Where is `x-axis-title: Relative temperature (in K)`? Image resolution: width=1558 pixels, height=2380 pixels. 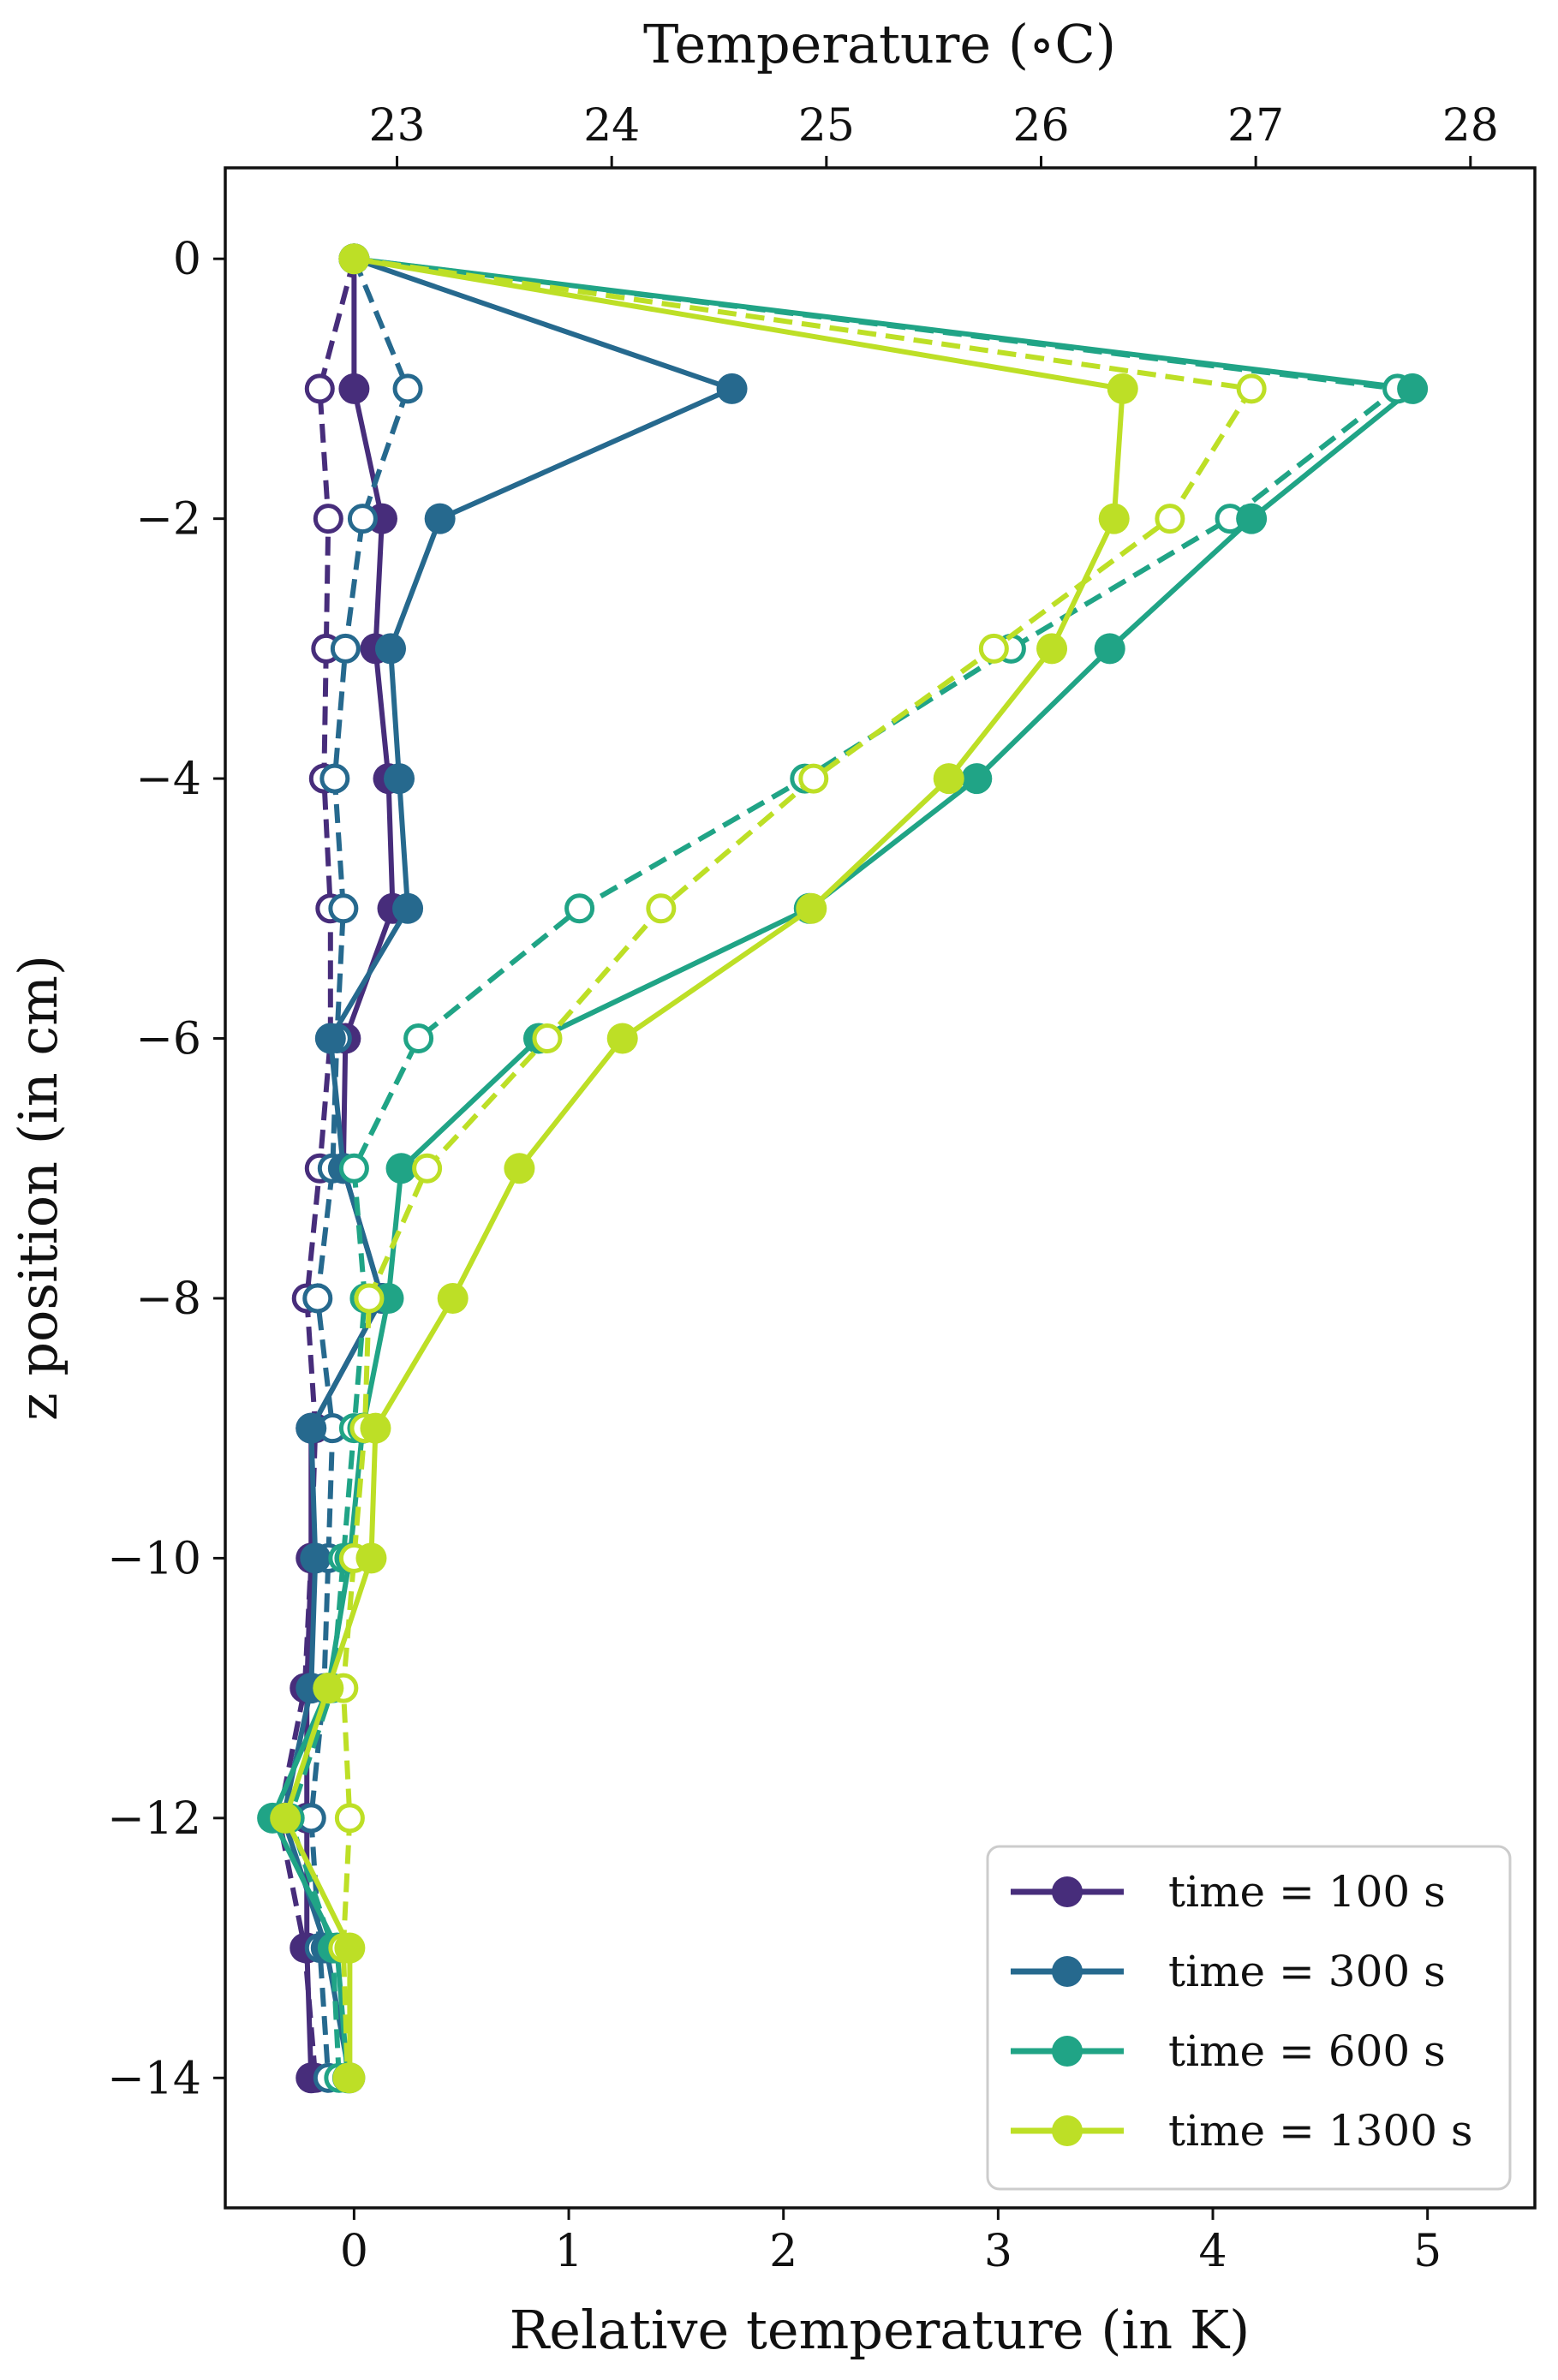
x-axis-title: Relative temperature (in K) is located at coordinates (881, 2330).